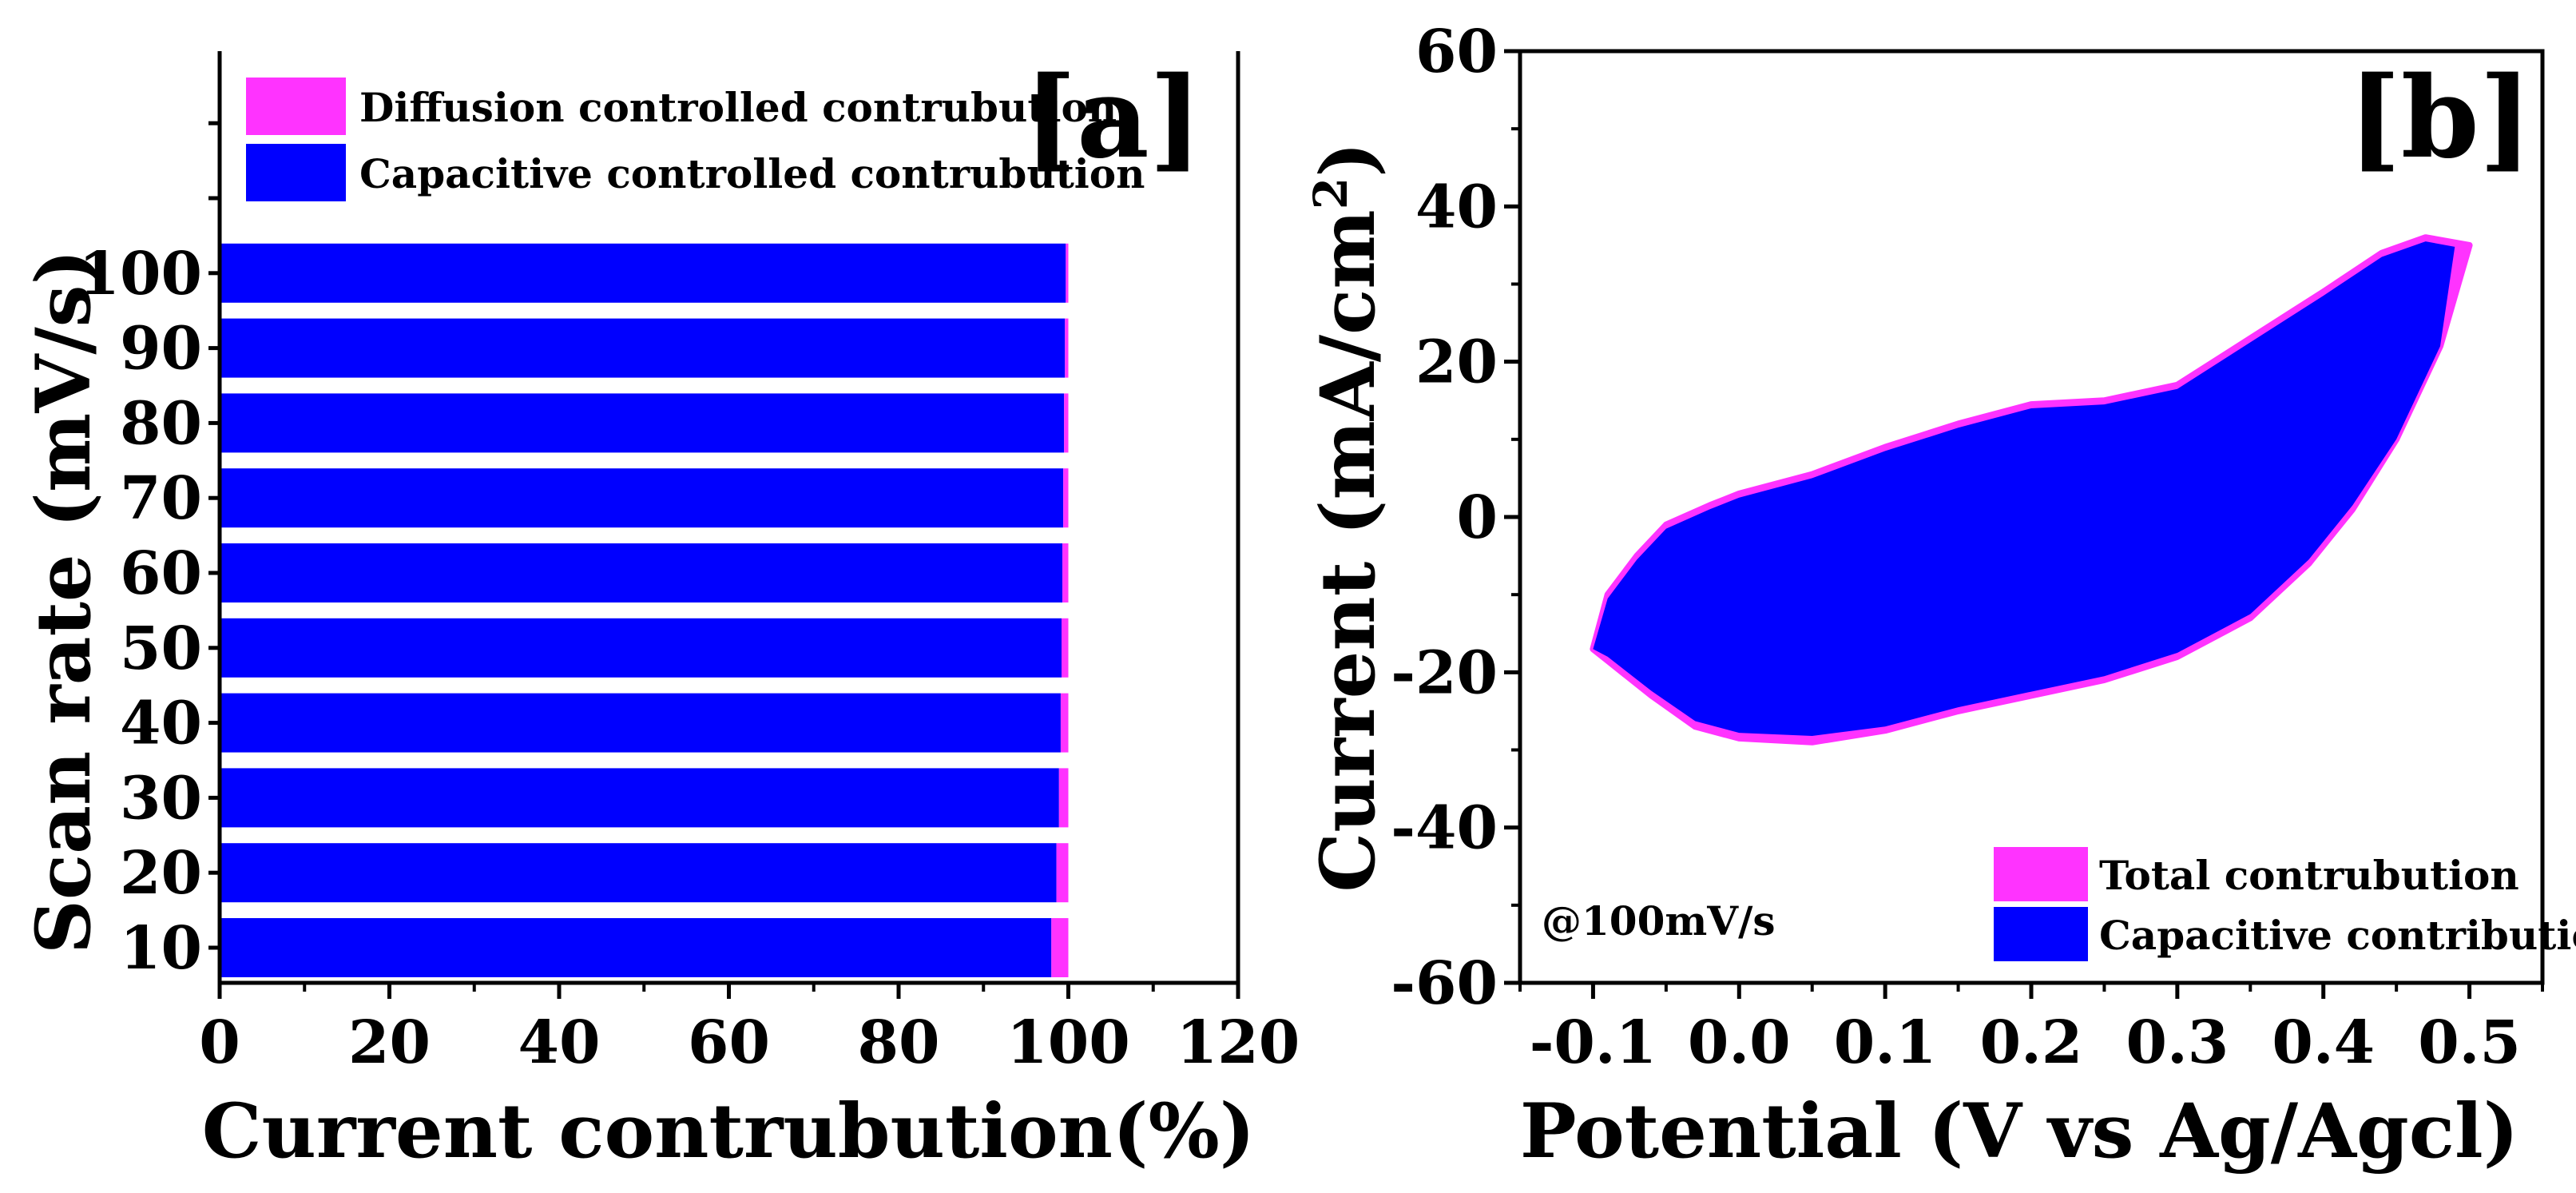  I want to click on y-tick-label: -60, so click(1444, 983).